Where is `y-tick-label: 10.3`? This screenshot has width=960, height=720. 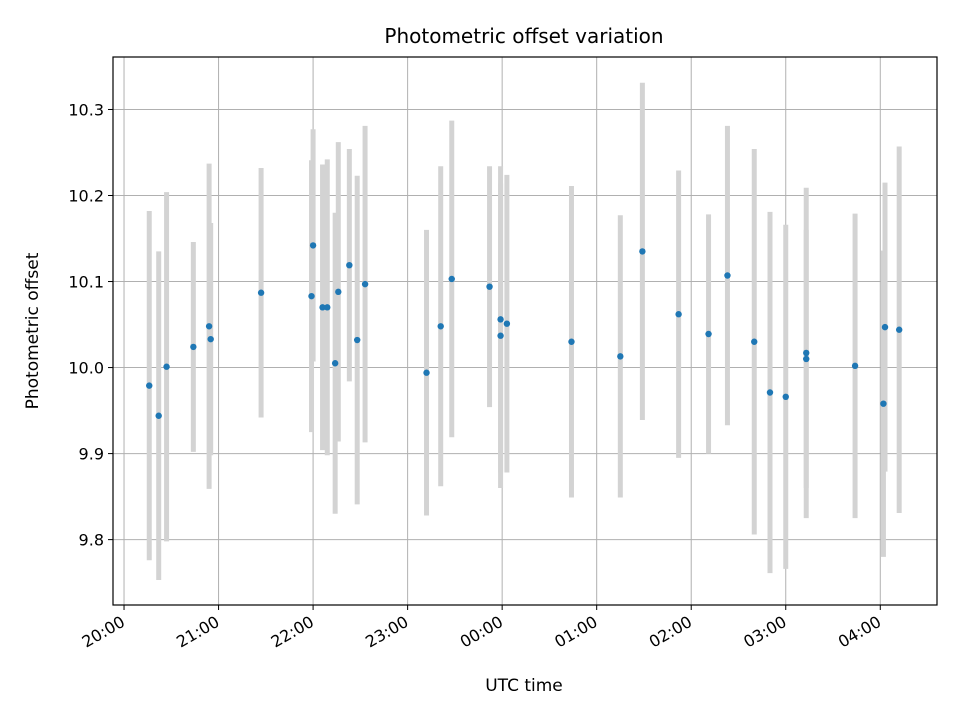
y-tick-label: 10.3 is located at coordinates (86, 109).